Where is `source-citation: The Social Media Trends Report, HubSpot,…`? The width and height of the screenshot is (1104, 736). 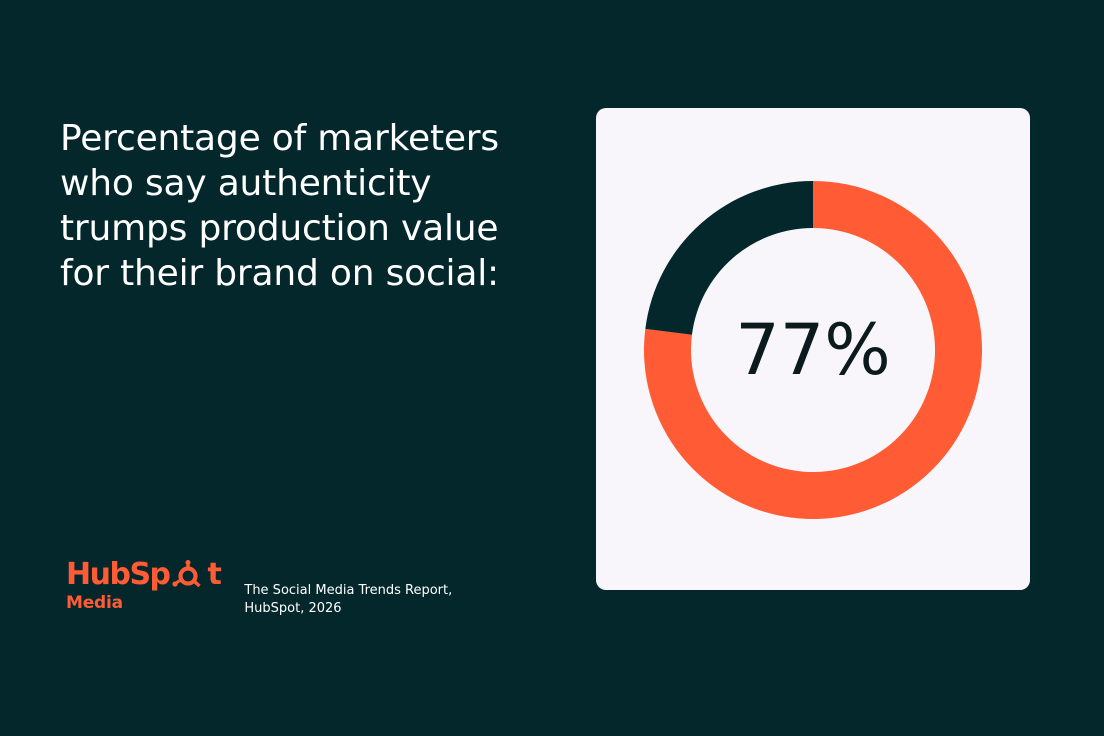
source-citation: The Social Media Trends Report, HubSpot,… is located at coordinates (354, 600).